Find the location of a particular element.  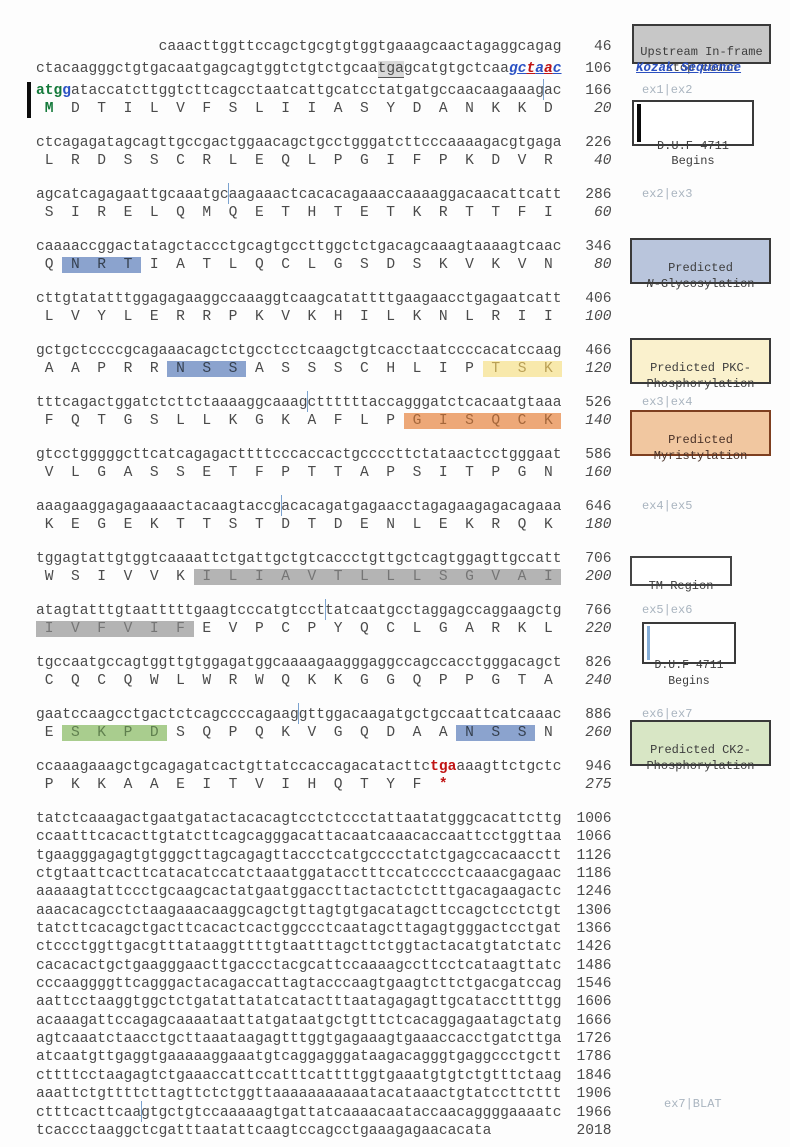

exon-boundary-label-ex7-blat: ex7|BLAT is located at coordinates (693, 1104).